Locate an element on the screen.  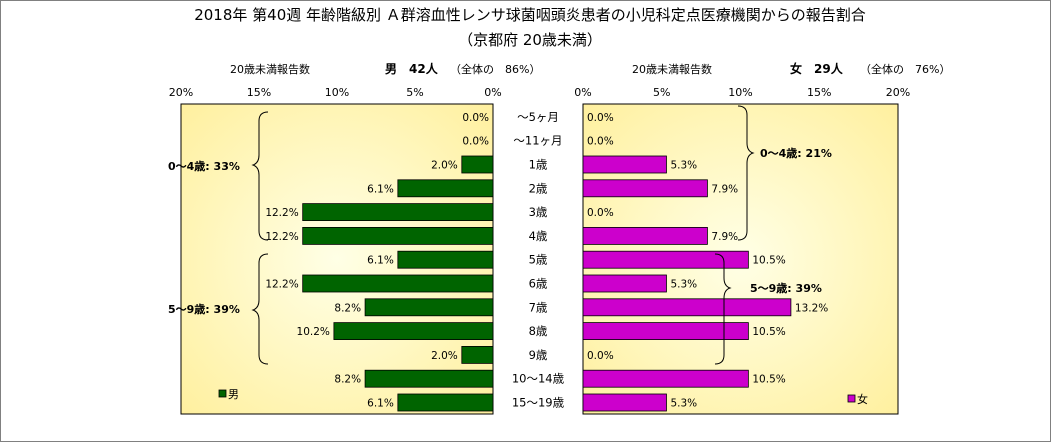
female-tick-label: 0% is located at coordinates (582, 92).